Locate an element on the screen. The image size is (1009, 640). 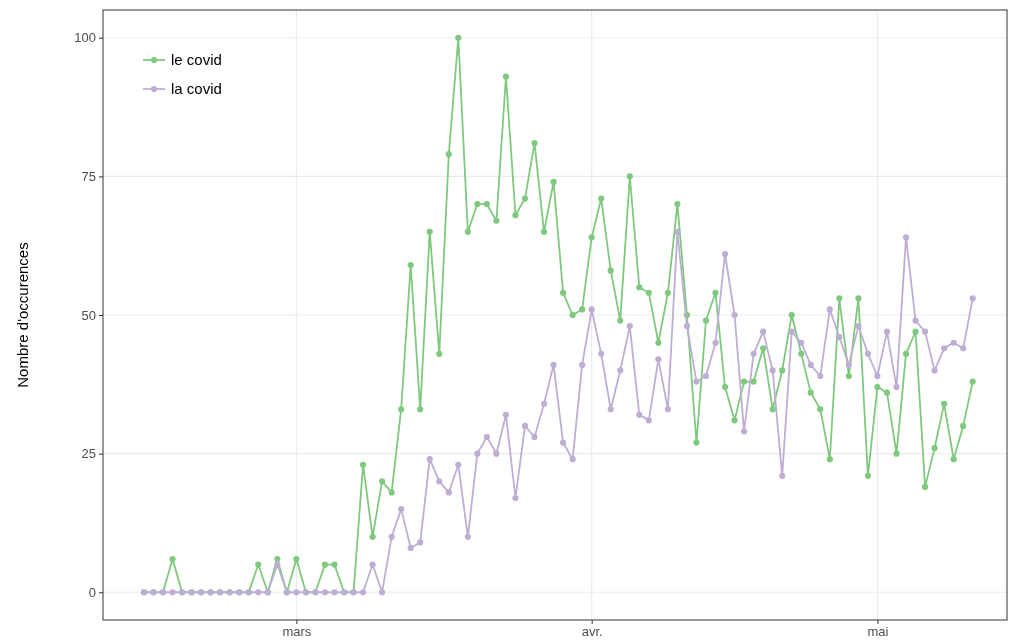
x-tick-label: mars is located at coordinates (297, 632).